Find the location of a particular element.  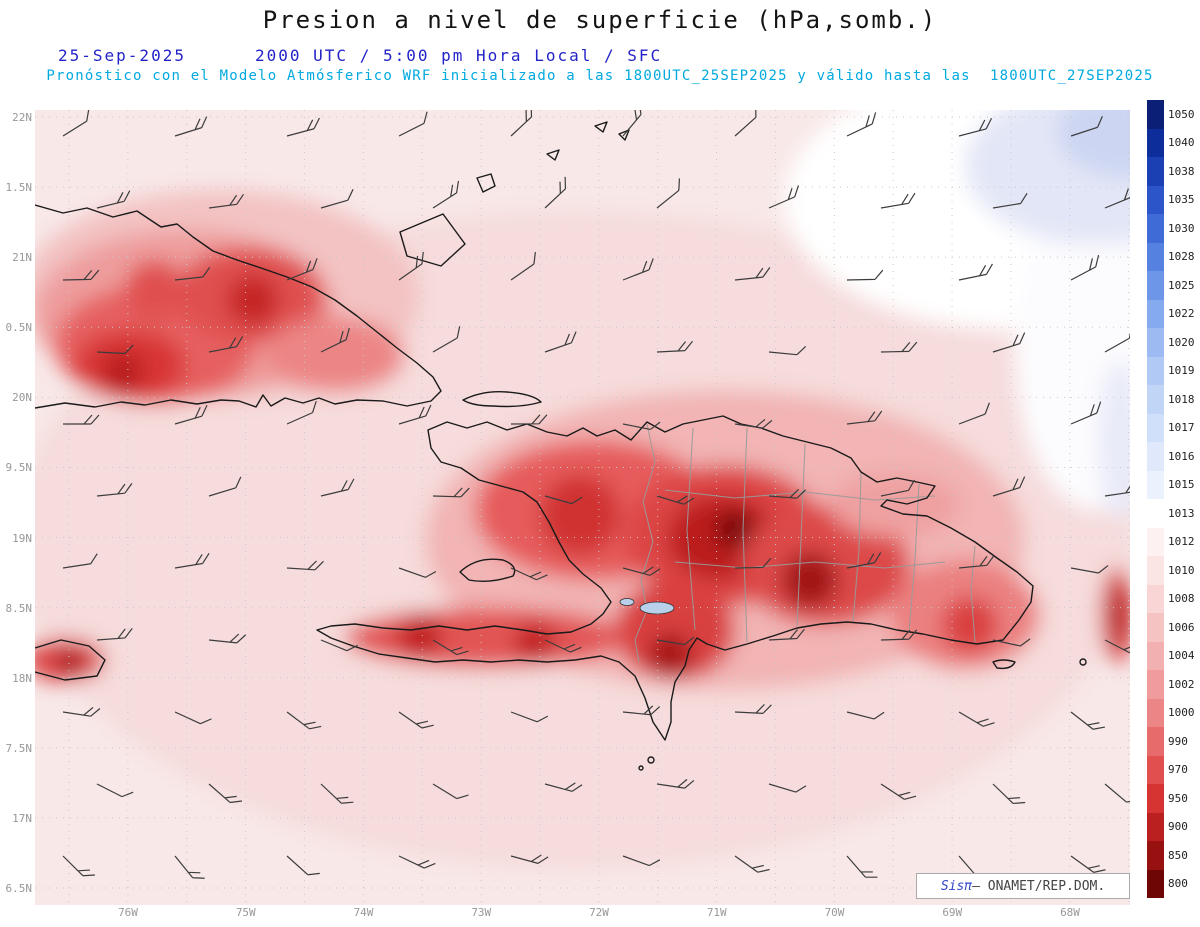

colorbar-value: 850 is located at coordinates (1178, 855).